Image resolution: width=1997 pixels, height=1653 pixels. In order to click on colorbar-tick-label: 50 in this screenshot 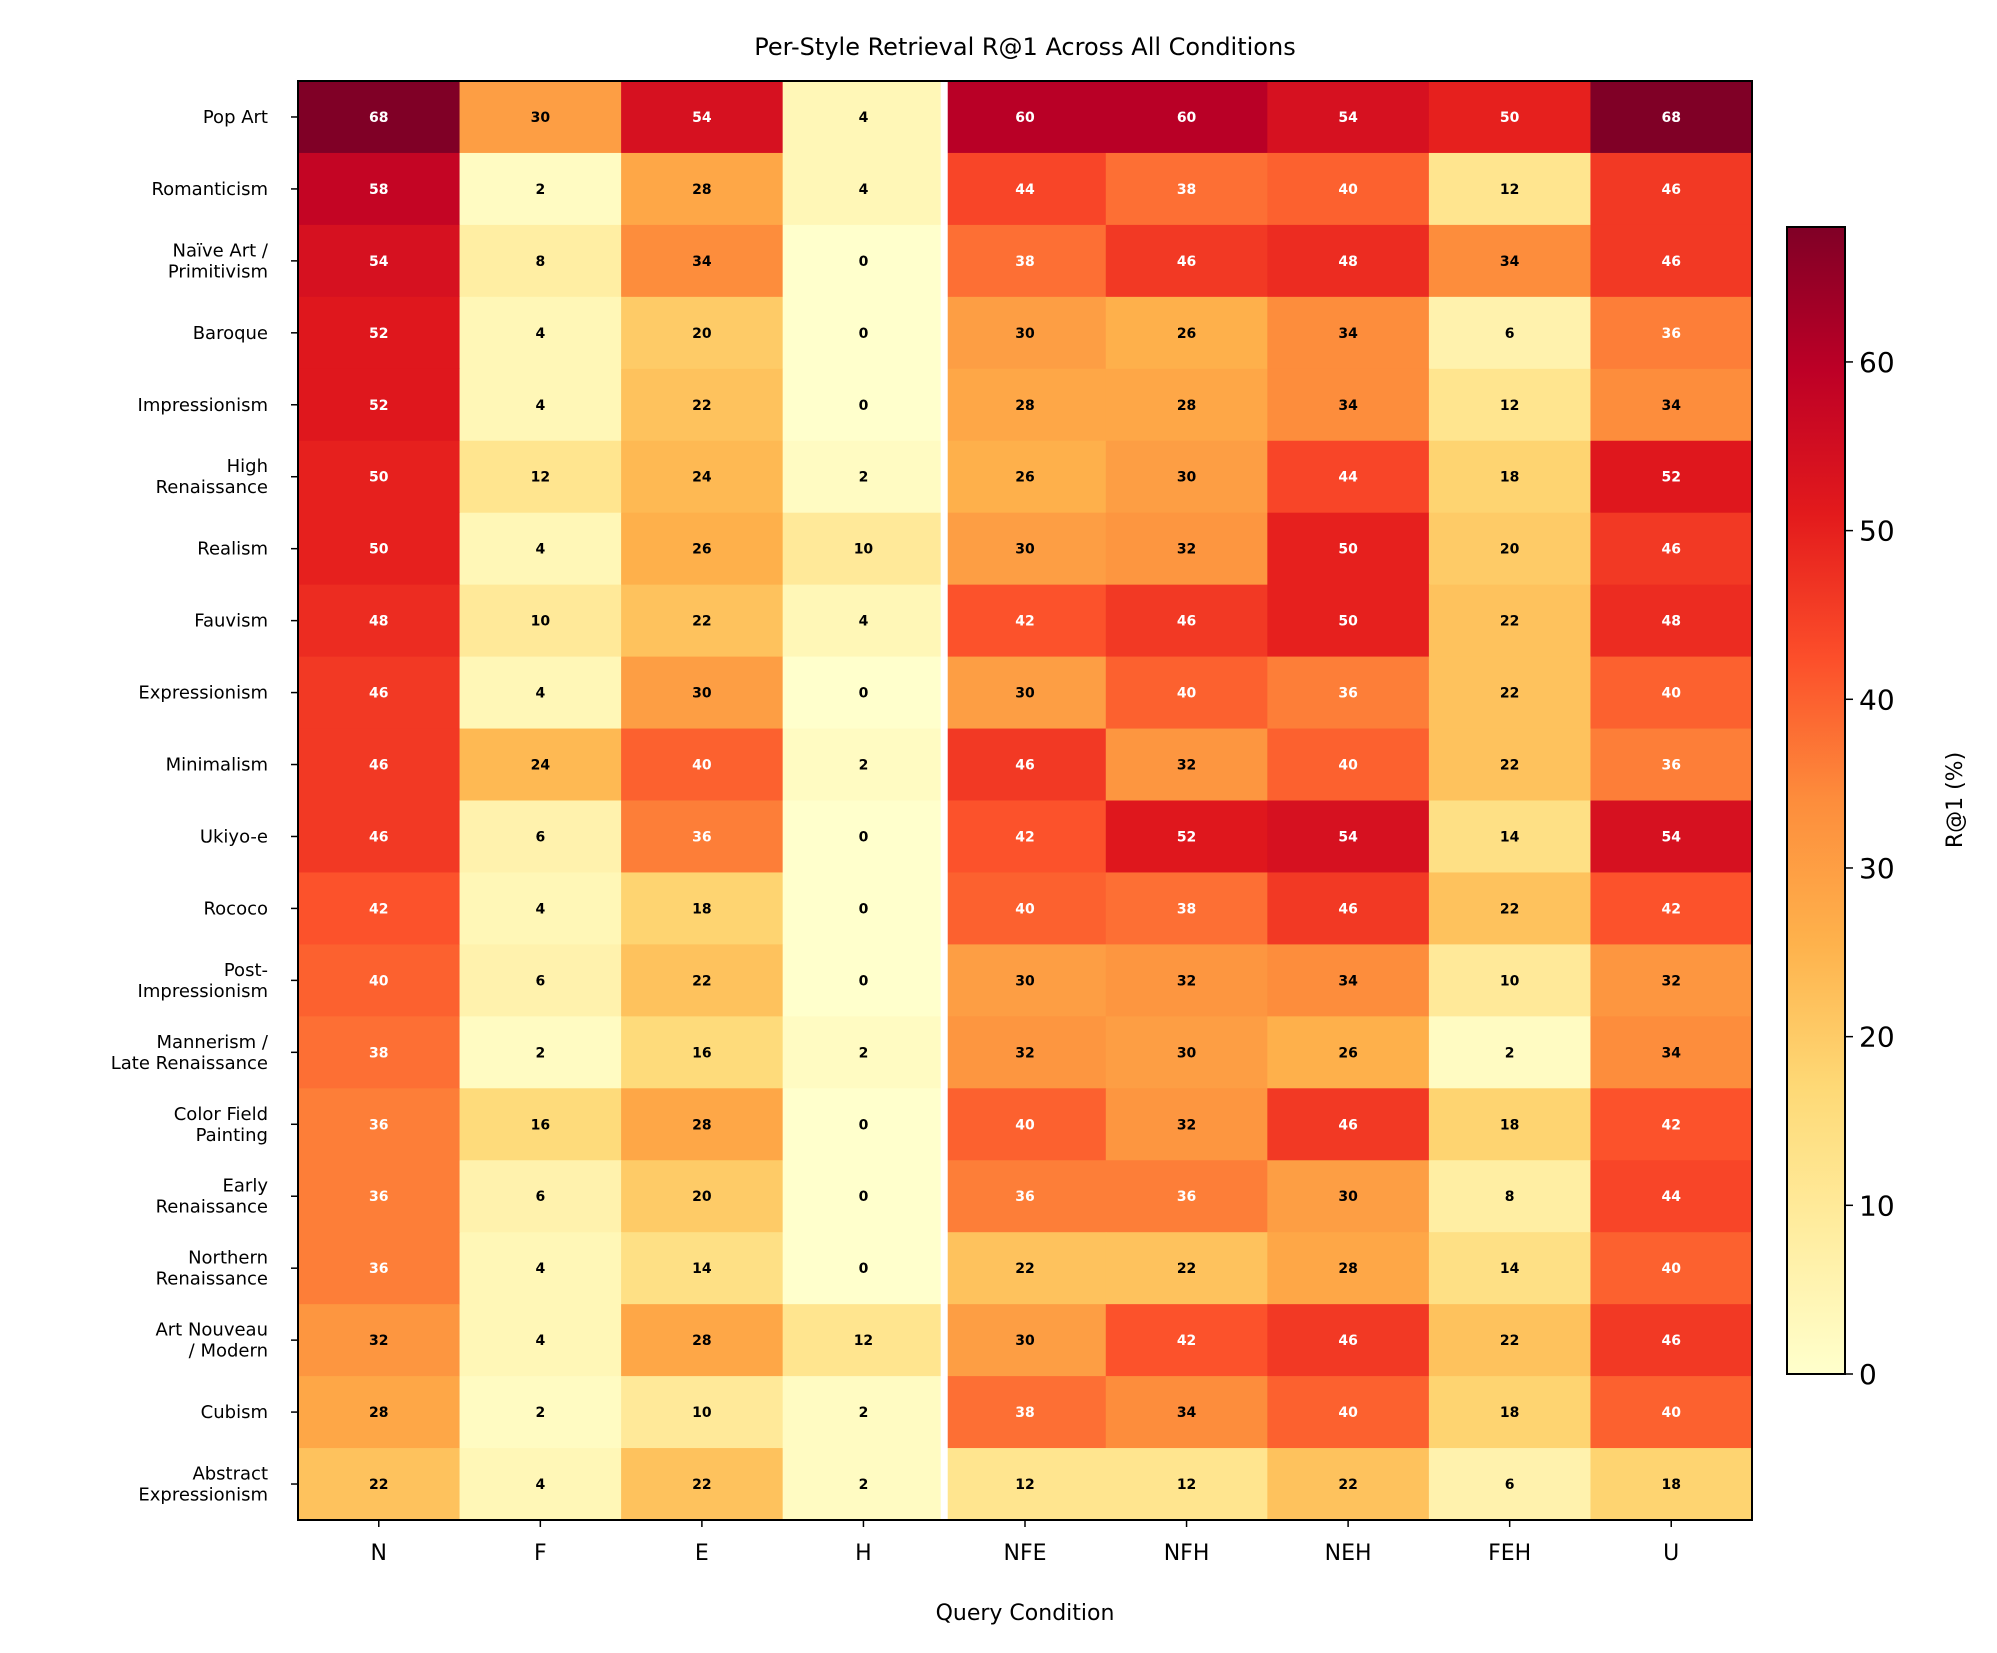, I will do `click(1877, 531)`.